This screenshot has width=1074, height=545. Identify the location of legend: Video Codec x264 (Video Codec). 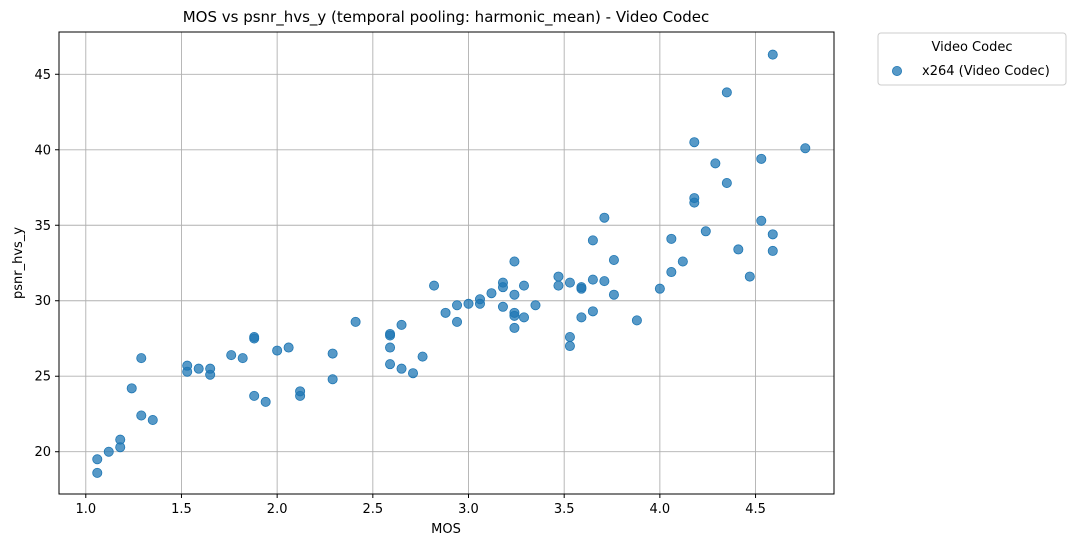
(972, 59).